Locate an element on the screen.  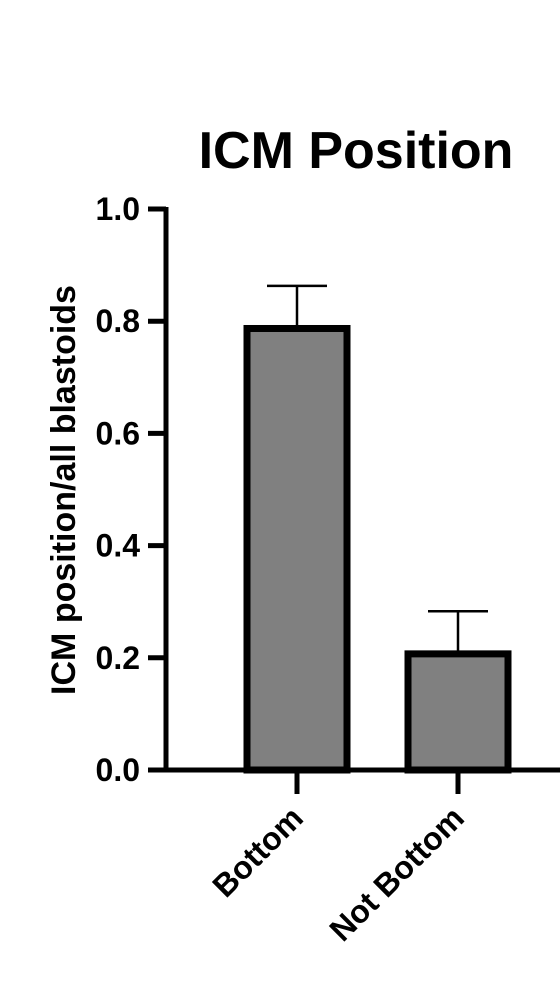
x-axis-ticks: Bottom Not Bottom is located at coordinates (338, 859).